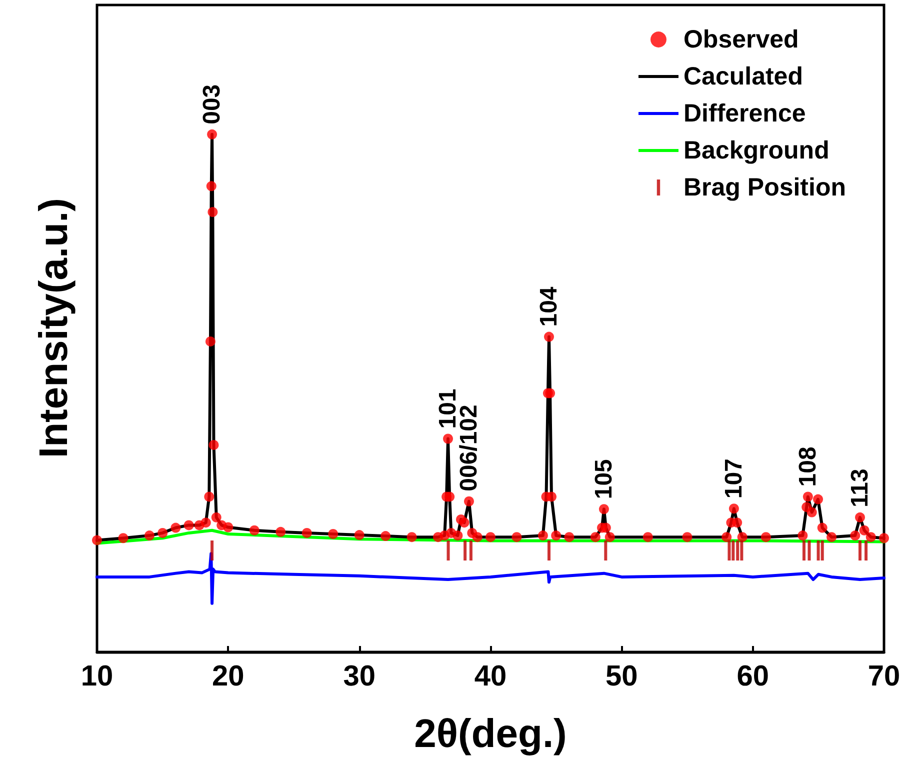  Describe the element at coordinates (743, 76) in the screenshot. I see `legend-label: Caculated` at that location.